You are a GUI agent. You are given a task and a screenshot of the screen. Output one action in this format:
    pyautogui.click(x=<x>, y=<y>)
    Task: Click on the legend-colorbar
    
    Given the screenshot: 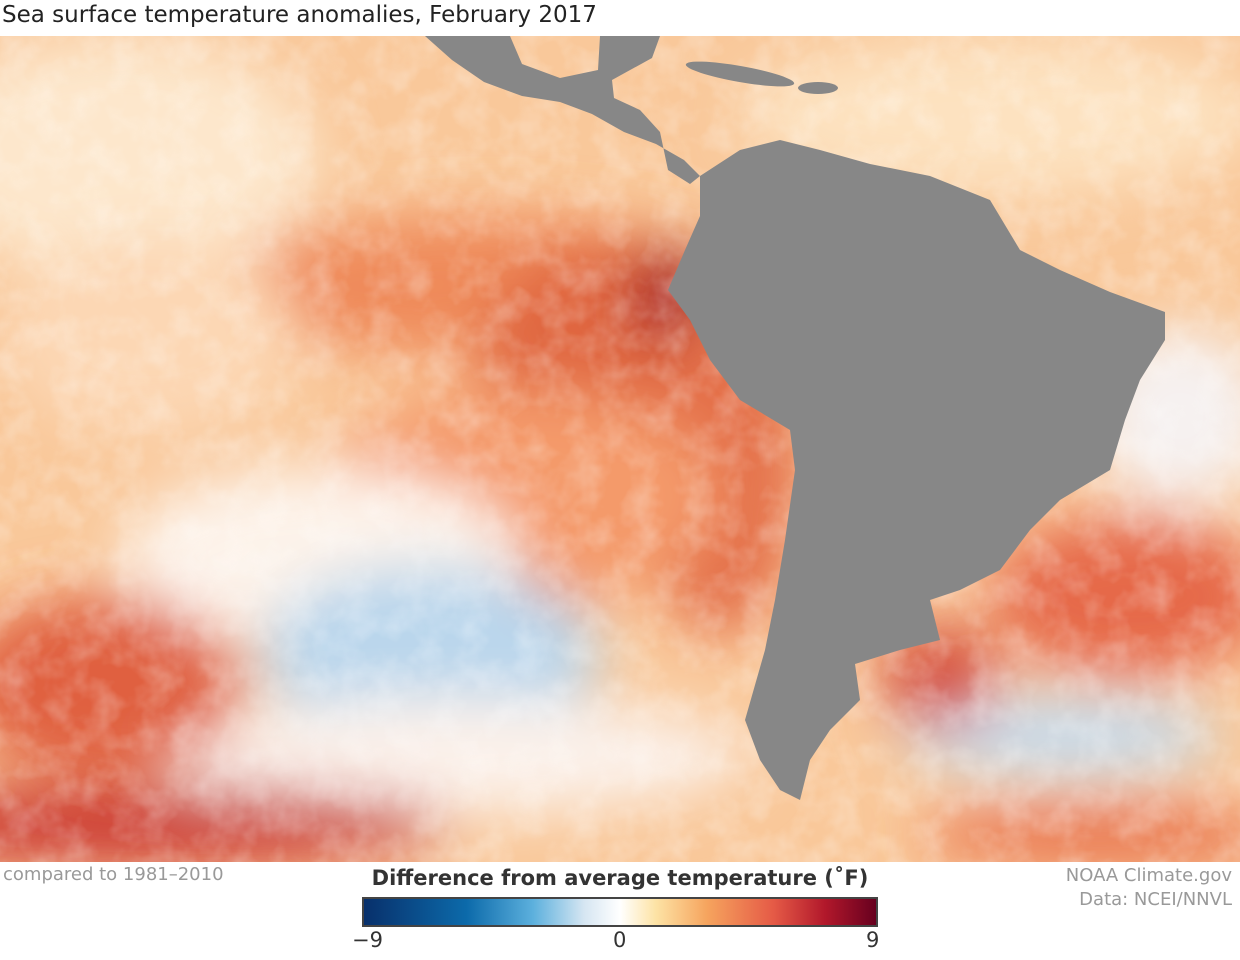 What is the action you would take?
    pyautogui.click(x=620, y=912)
    